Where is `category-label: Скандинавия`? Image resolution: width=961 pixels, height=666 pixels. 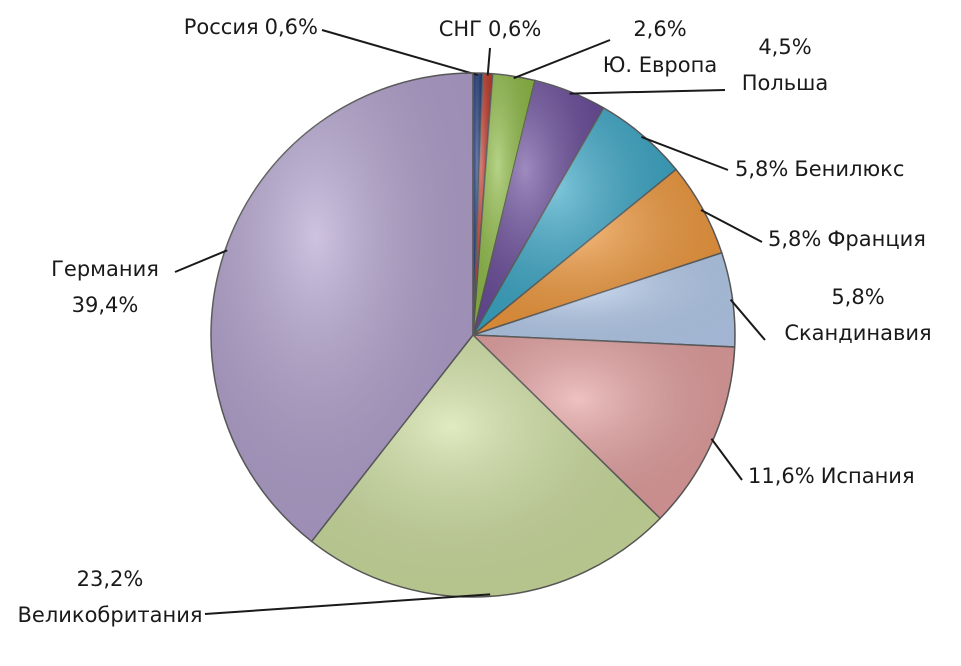
category-label: Скандинавия is located at coordinates (857, 333).